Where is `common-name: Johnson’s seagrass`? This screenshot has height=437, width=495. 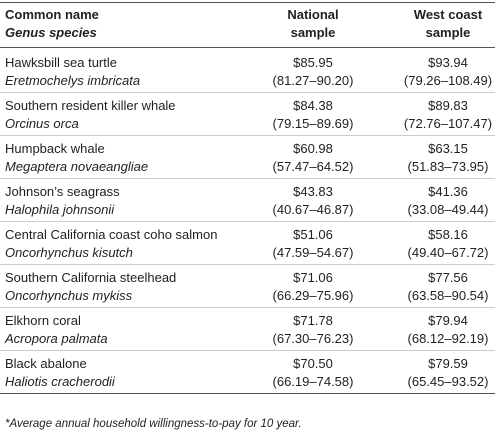
common-name: Johnson’s seagrass is located at coordinates (62, 191).